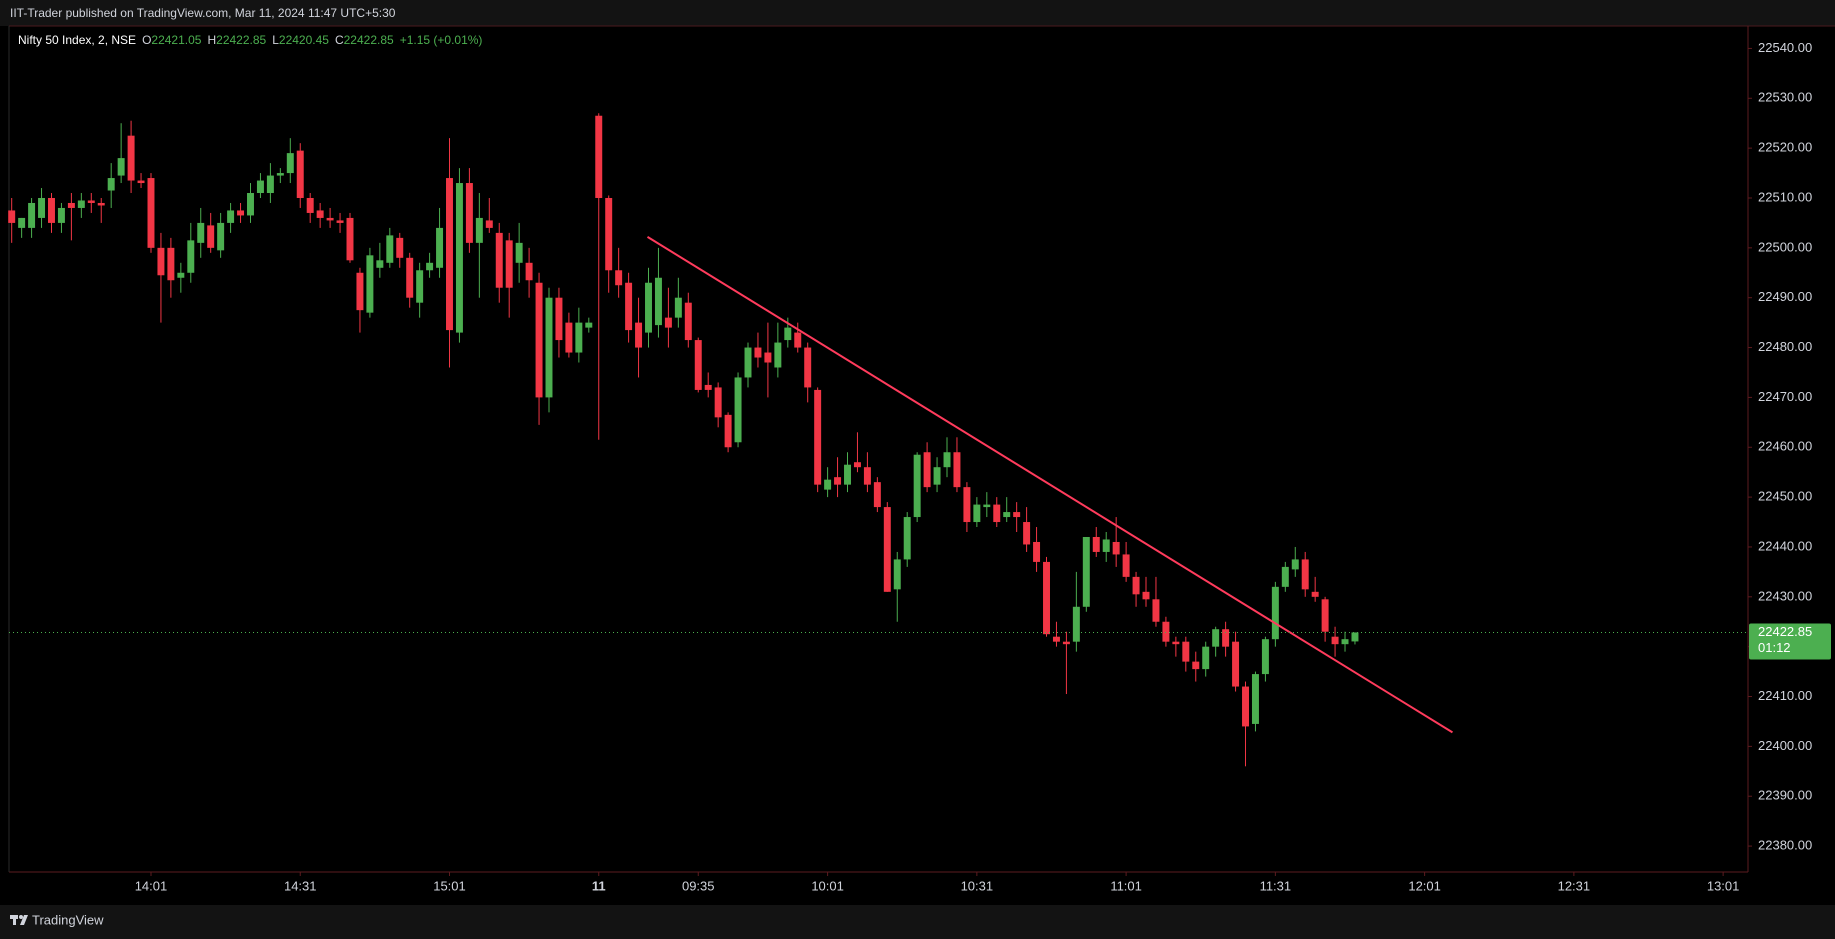  Describe the element at coordinates (176, 40) in the screenshot. I see `legend-value: 22421.05` at that location.